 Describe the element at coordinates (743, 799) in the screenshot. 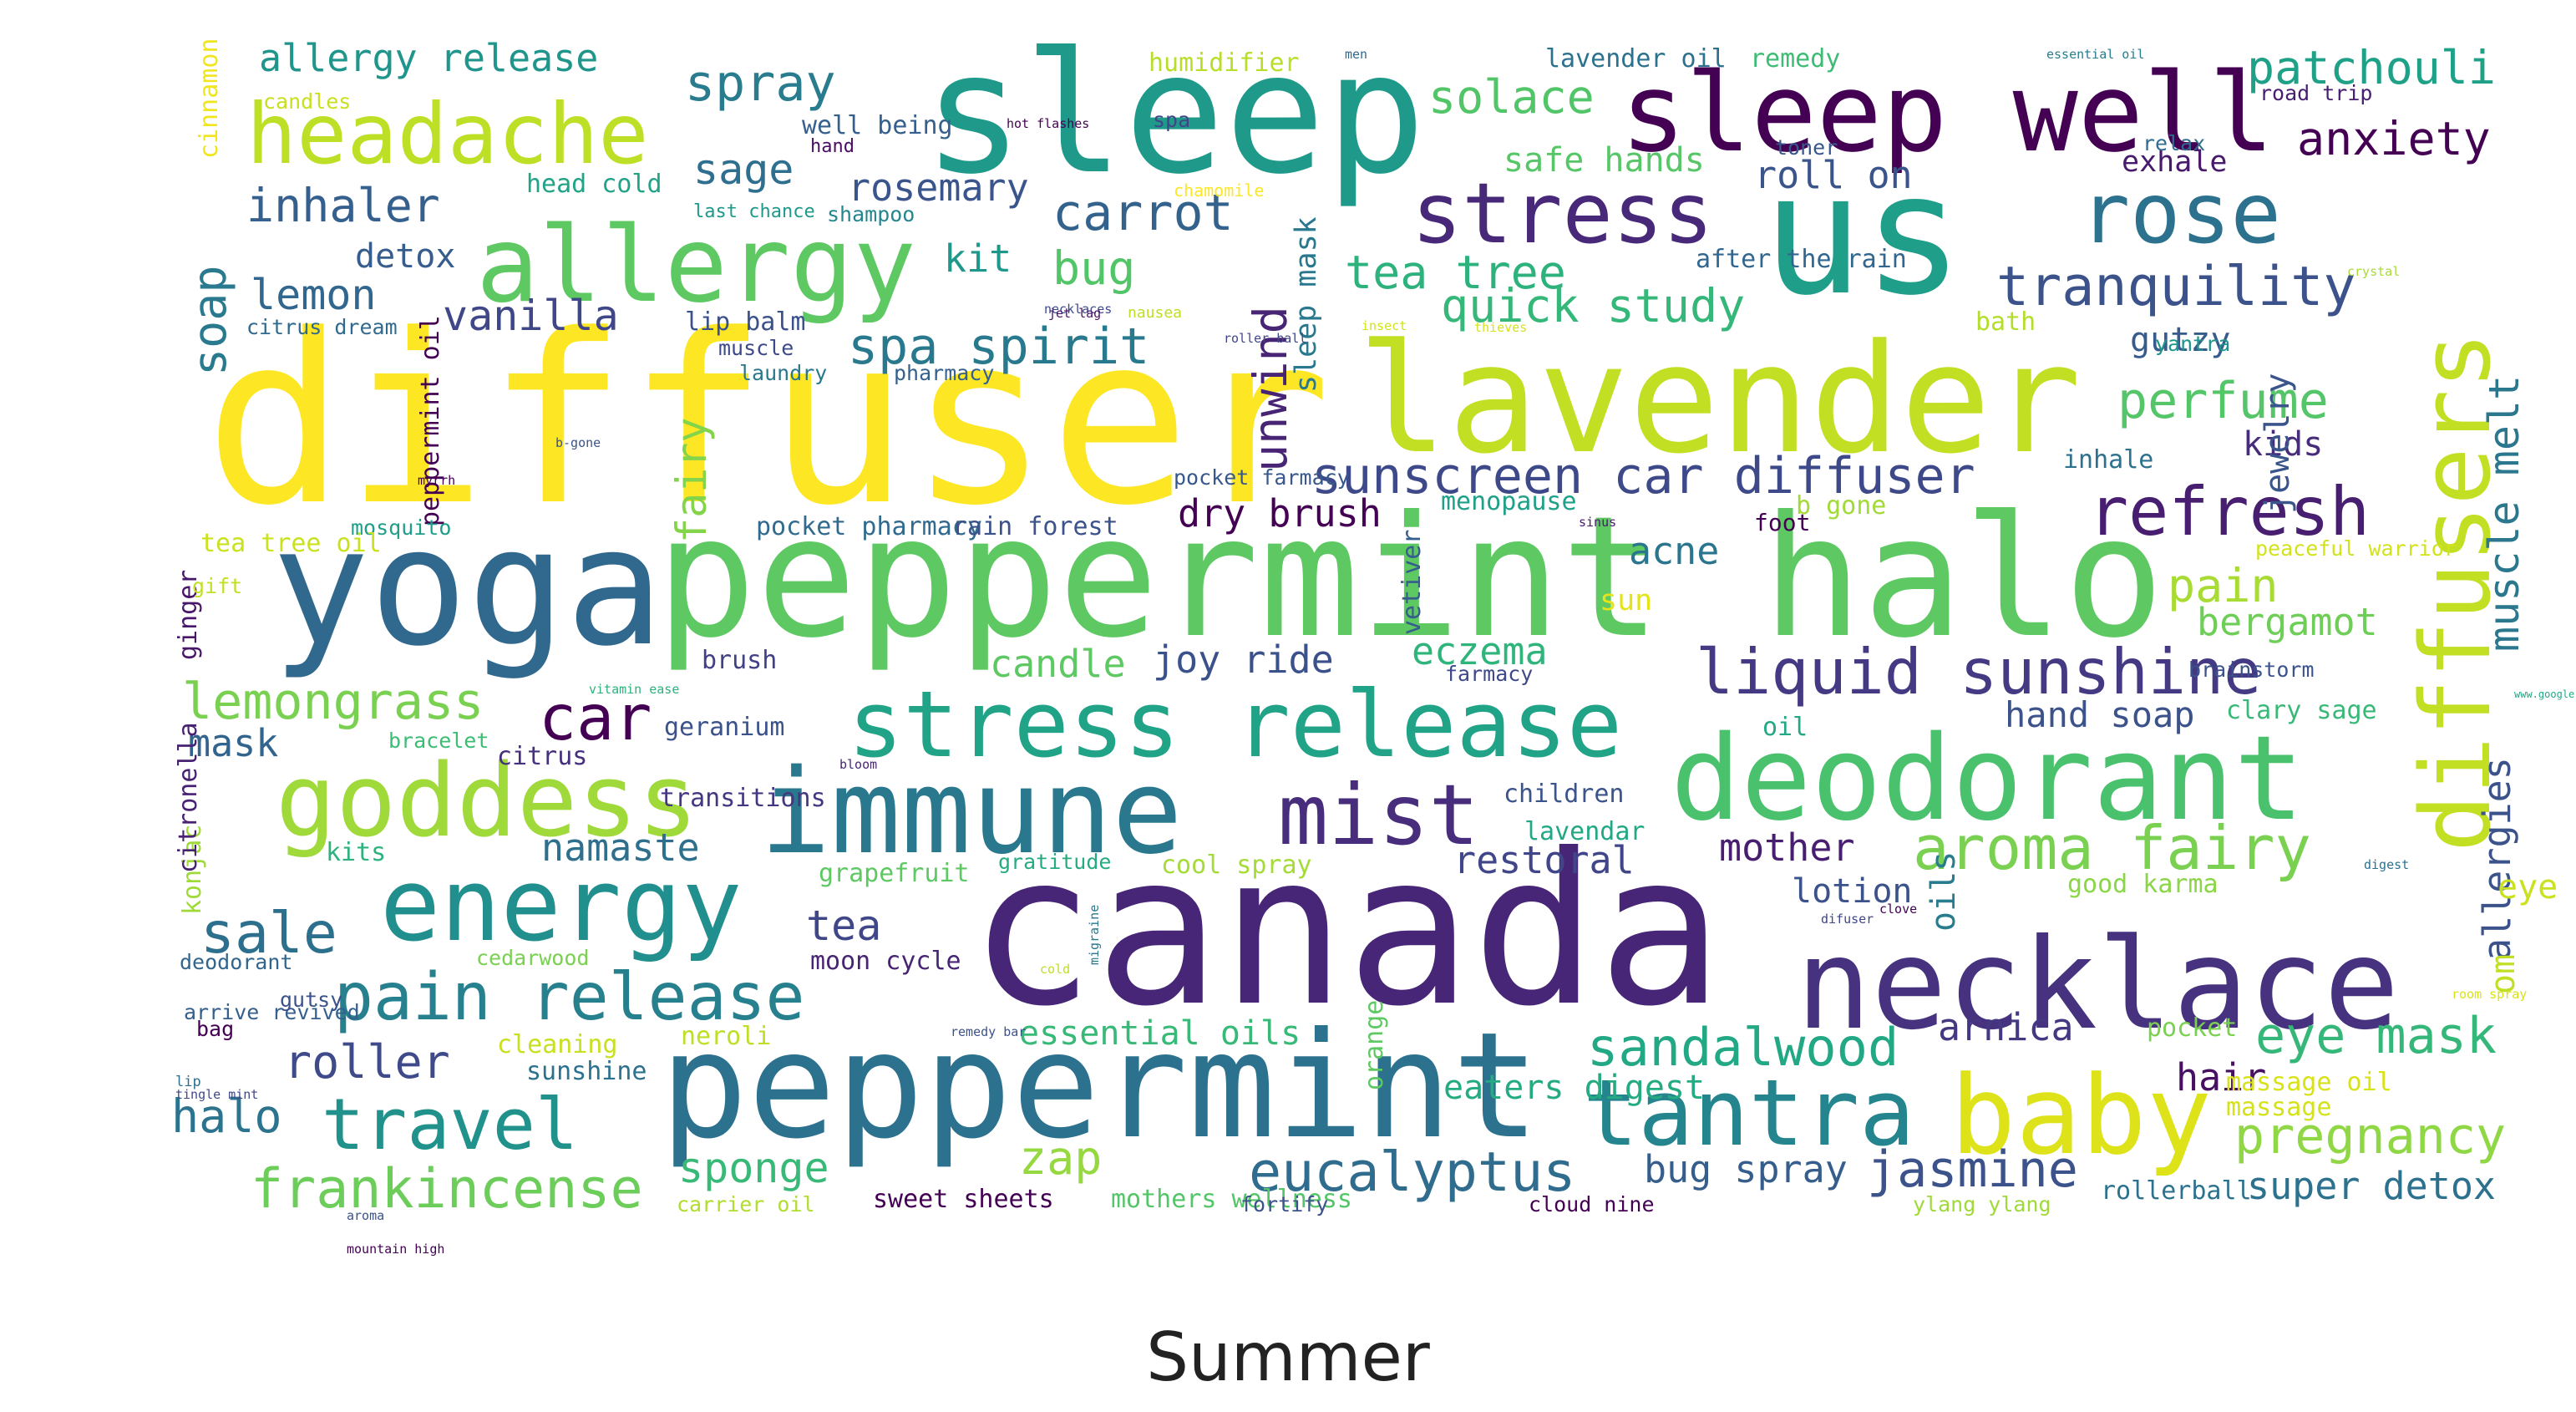

I see `cloud-word: transitions` at that location.